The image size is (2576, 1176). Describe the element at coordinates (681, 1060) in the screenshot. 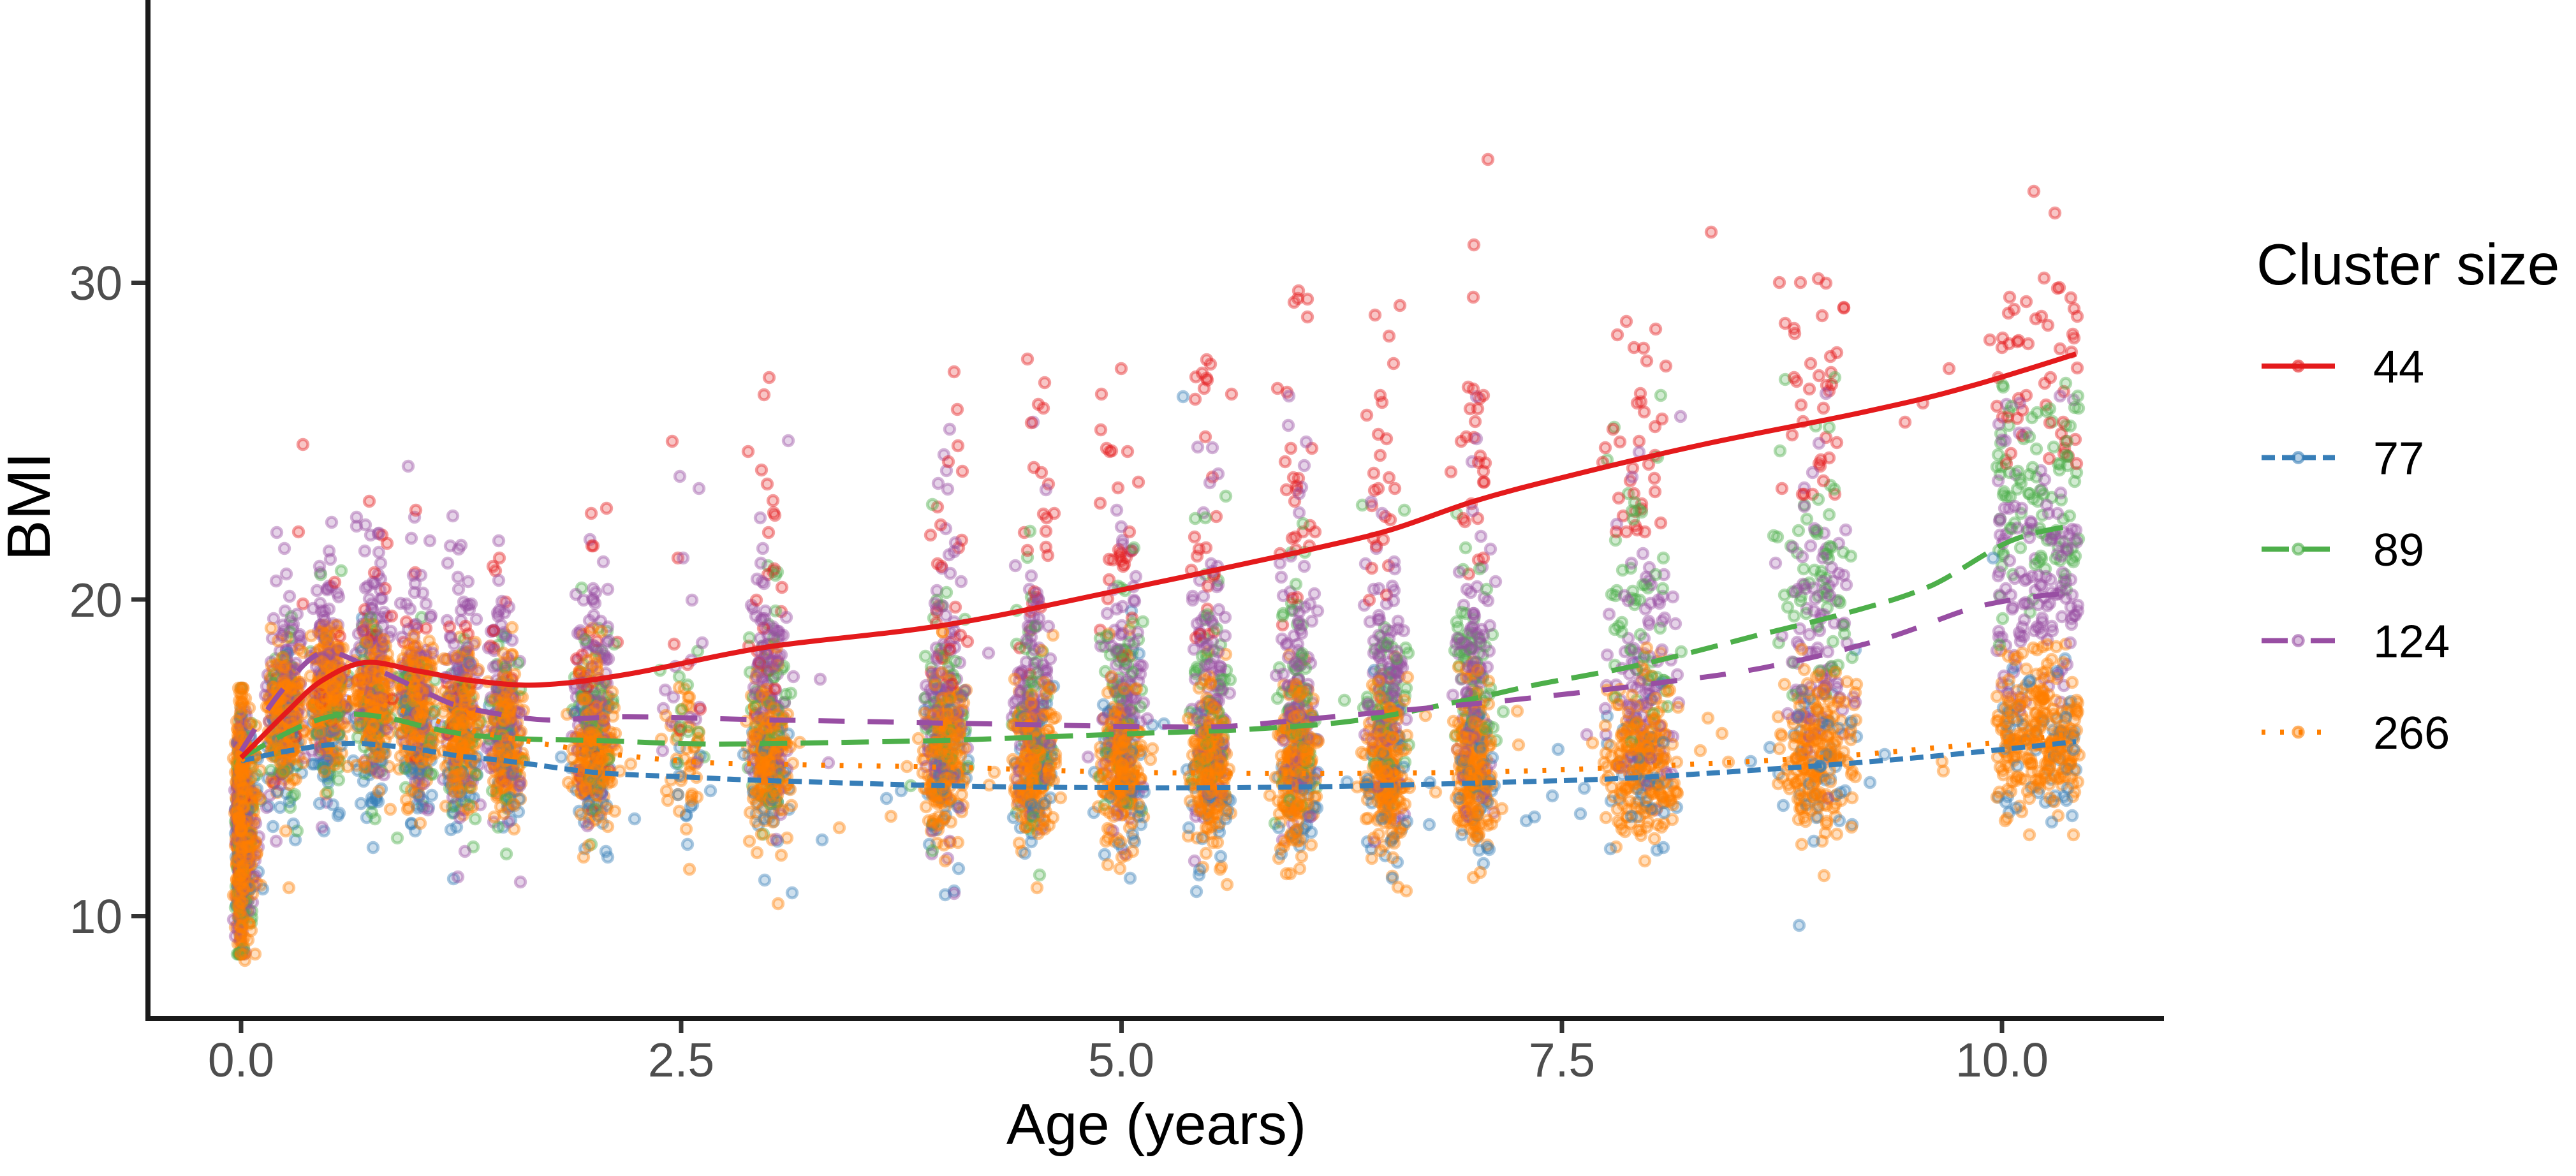

I see `svg-text: 2.5` at that location.